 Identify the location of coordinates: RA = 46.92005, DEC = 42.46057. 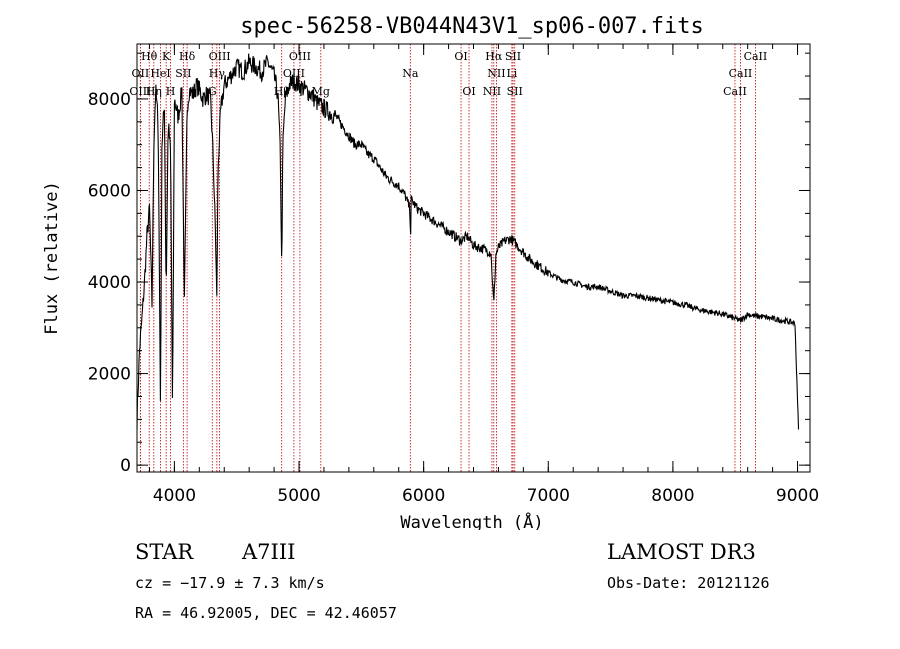
(266, 613).